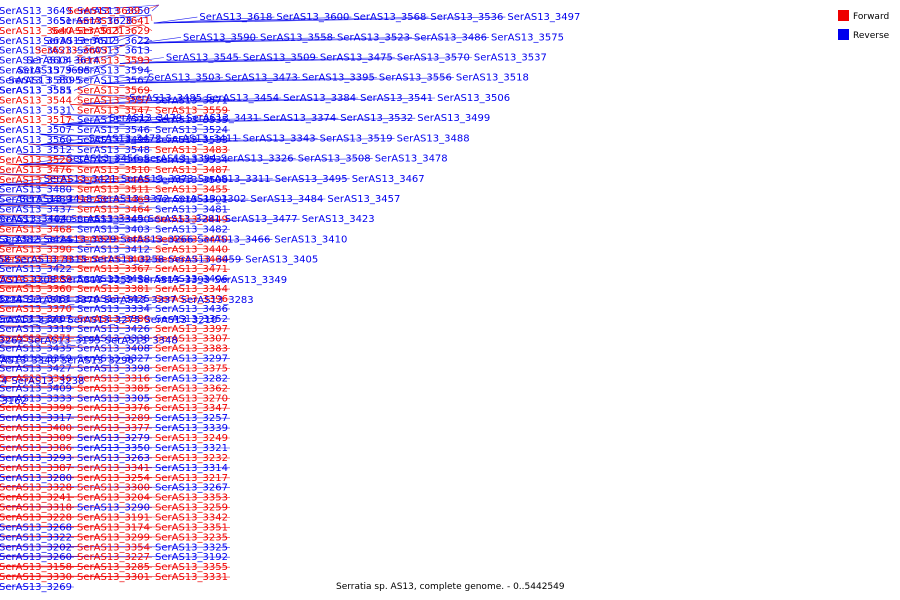 This screenshot has width=900, height=600. I want to click on gene-label: SerAS13_3308, so click(28, 280).